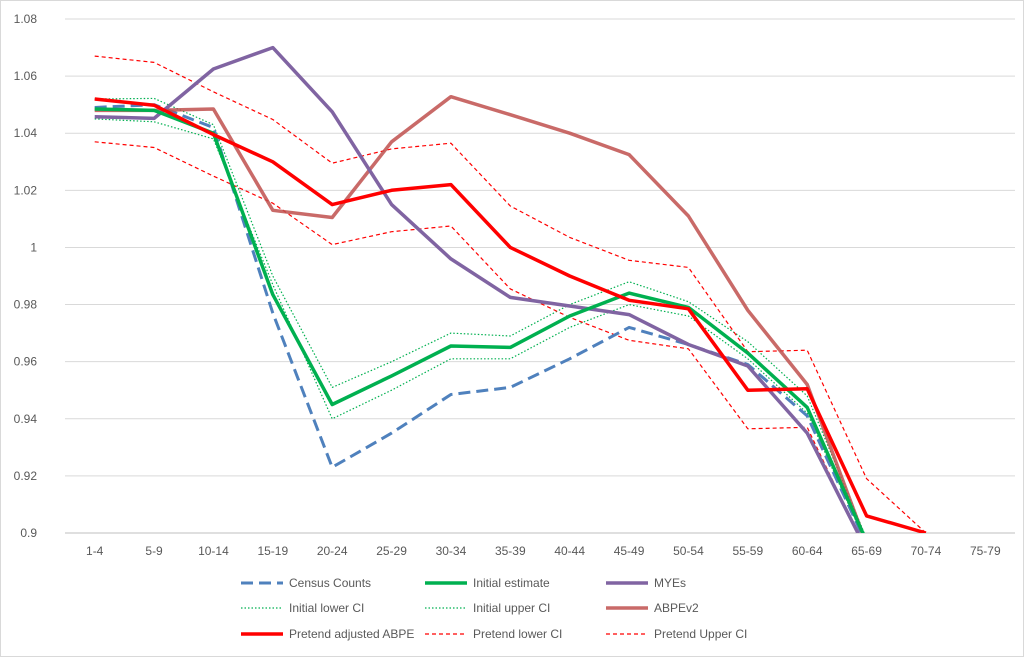 Image resolution: width=1024 pixels, height=661 pixels. Describe the element at coordinates (688, 551) in the screenshot. I see `x-tick-label: 50-54` at that location.